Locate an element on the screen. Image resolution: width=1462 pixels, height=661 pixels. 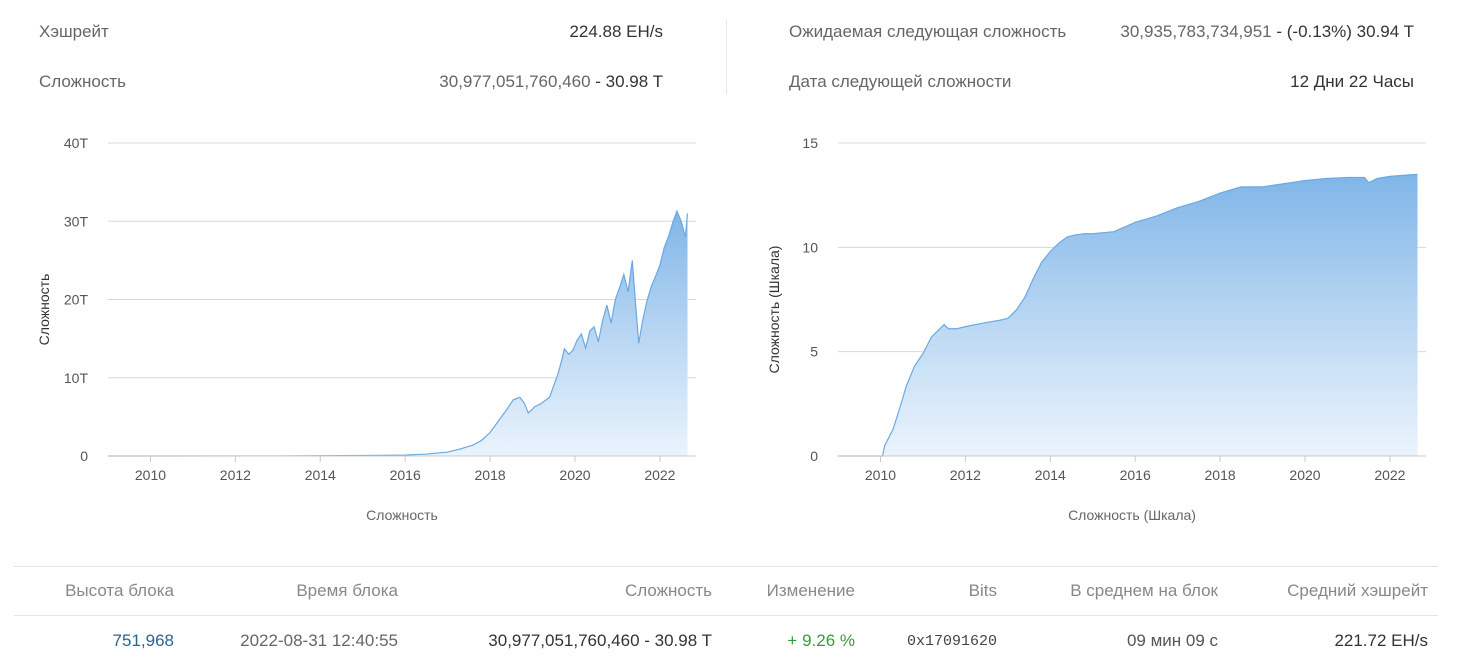
next-difficulty-label: Ожидаемая следующая сложность is located at coordinates (928, 31).